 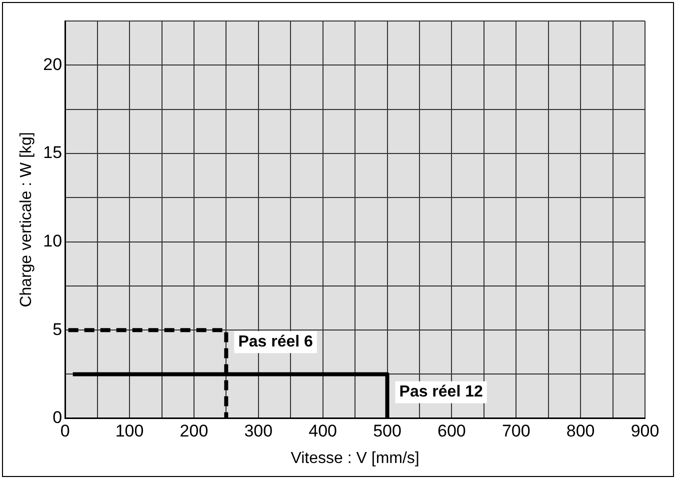 What do you see at coordinates (258, 430) in the screenshot?
I see `x-tick-label: 300` at bounding box center [258, 430].